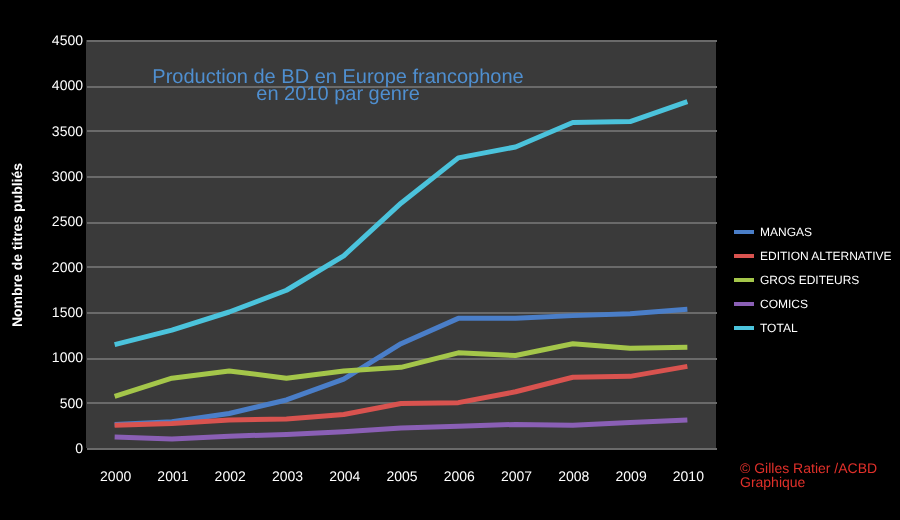  Describe the element at coordinates (338, 77) in the screenshot. I see `text: Production de BD en Europe francophone` at that location.